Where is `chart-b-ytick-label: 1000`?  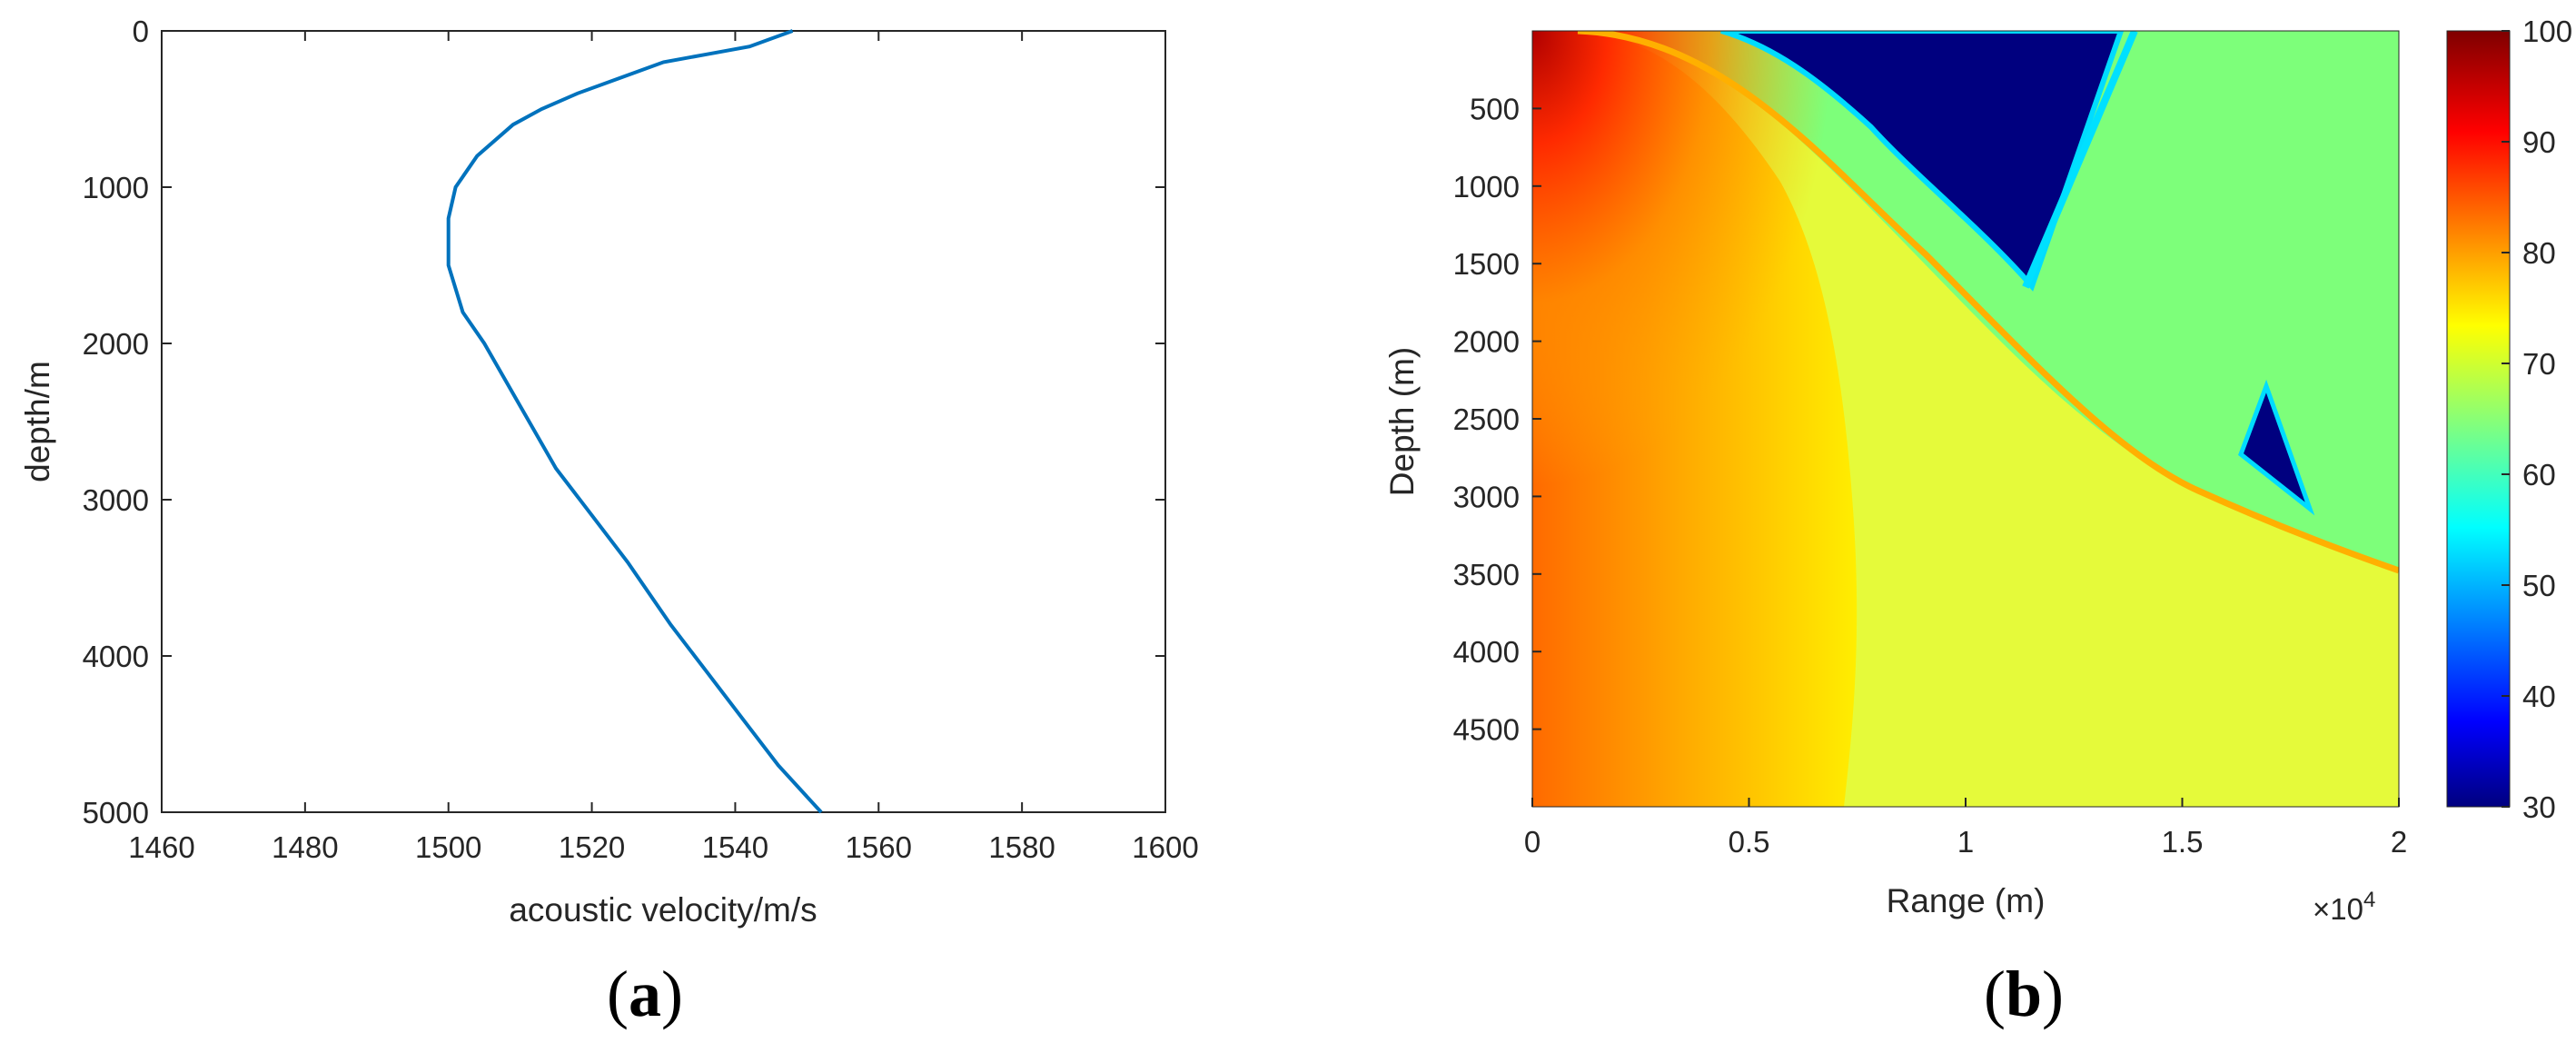 chart-b-ytick-label: 1000 is located at coordinates (1486, 187).